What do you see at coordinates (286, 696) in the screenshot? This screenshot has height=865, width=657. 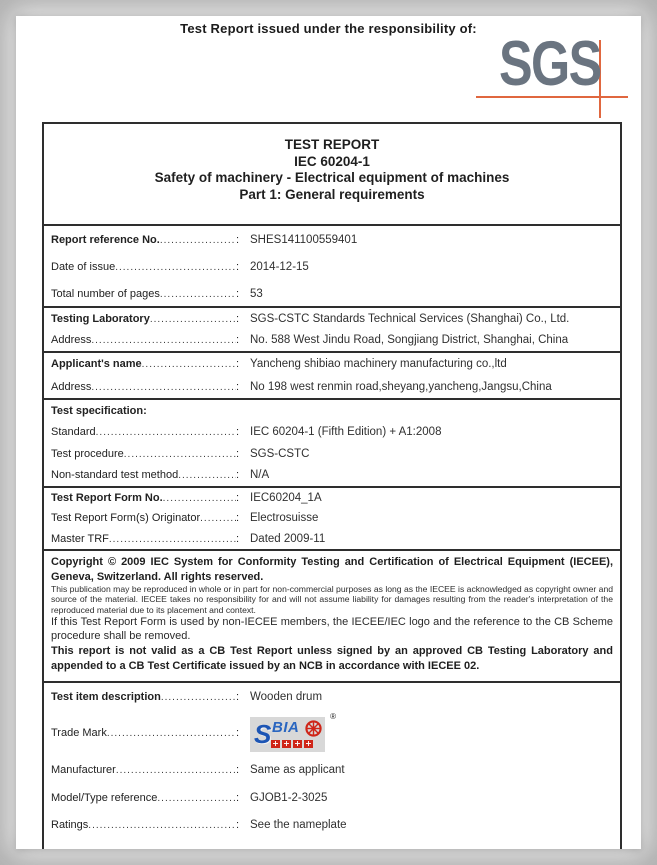 I see `field-value: Wooden drum` at bounding box center [286, 696].